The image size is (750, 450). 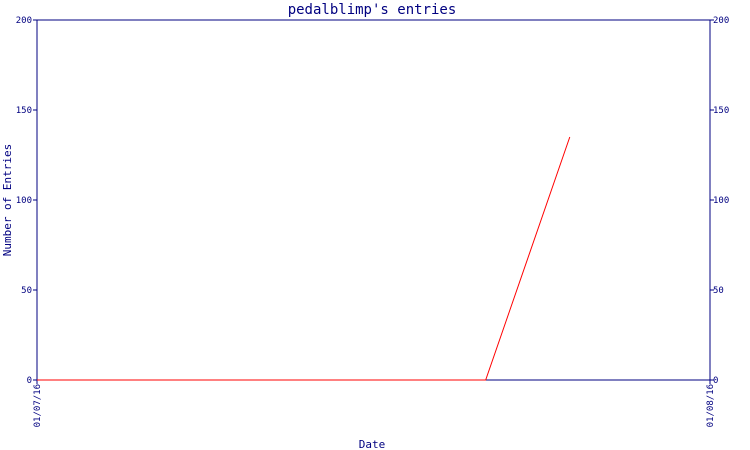 I want to click on y-tick-label-left: 100, so click(x=24, y=201).